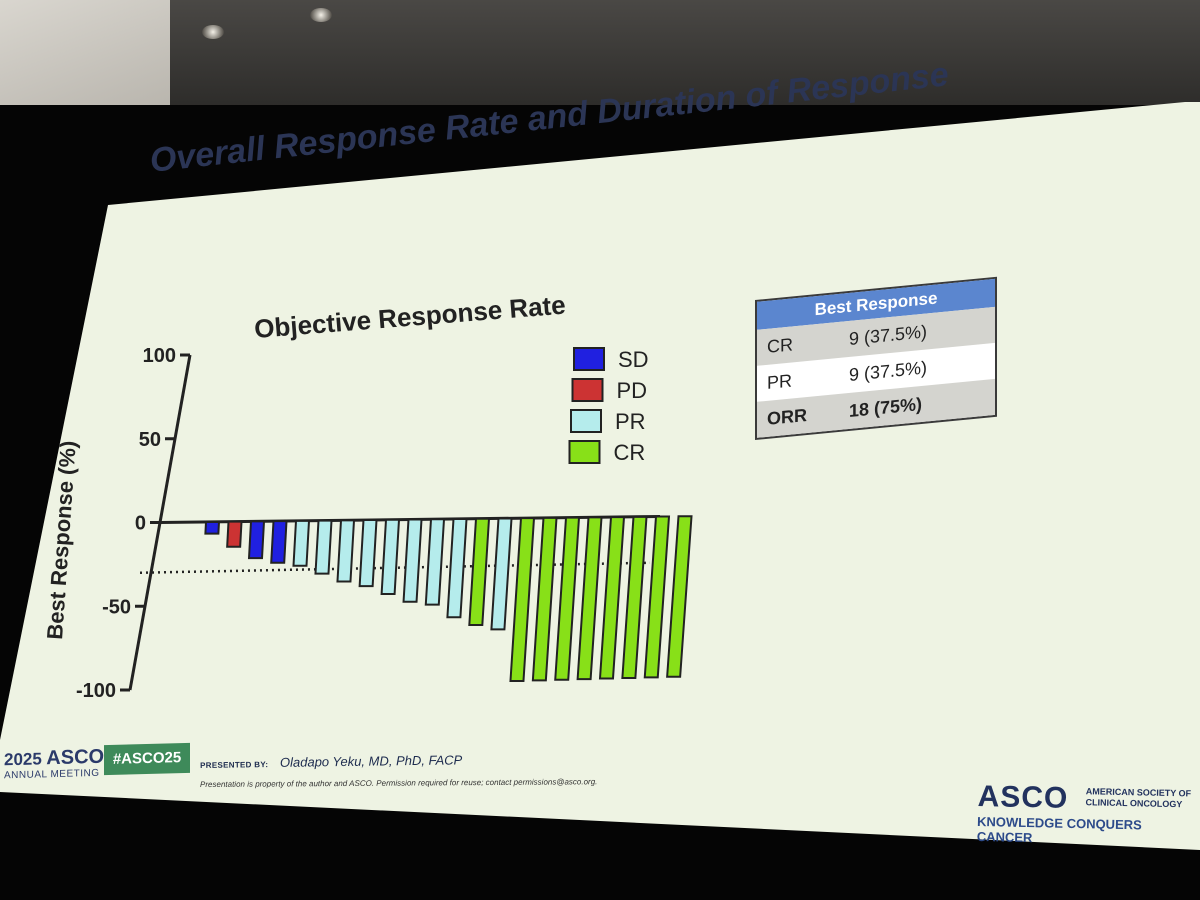  I want to click on y-tick-label: 100, so click(159, 356).